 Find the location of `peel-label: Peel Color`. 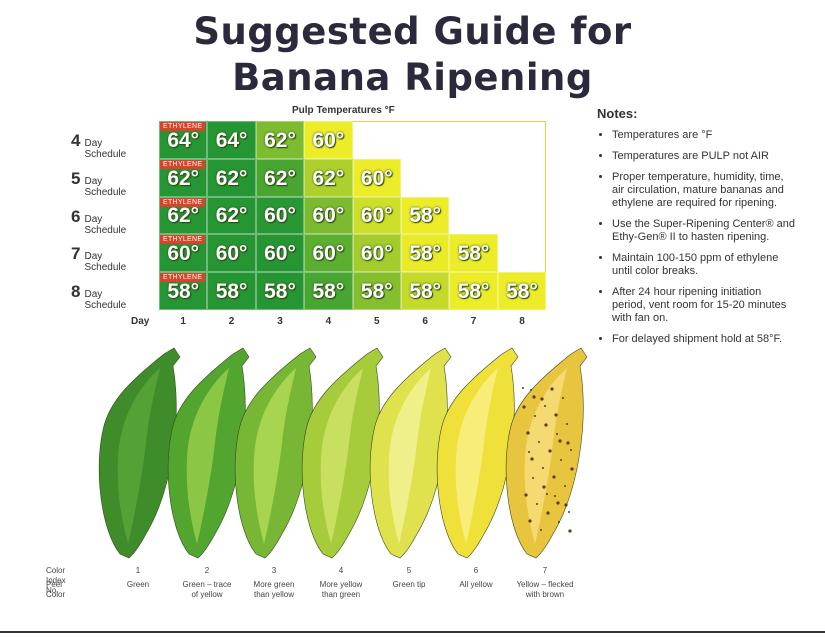

peel-label: Peel Color is located at coordinates (56, 589).